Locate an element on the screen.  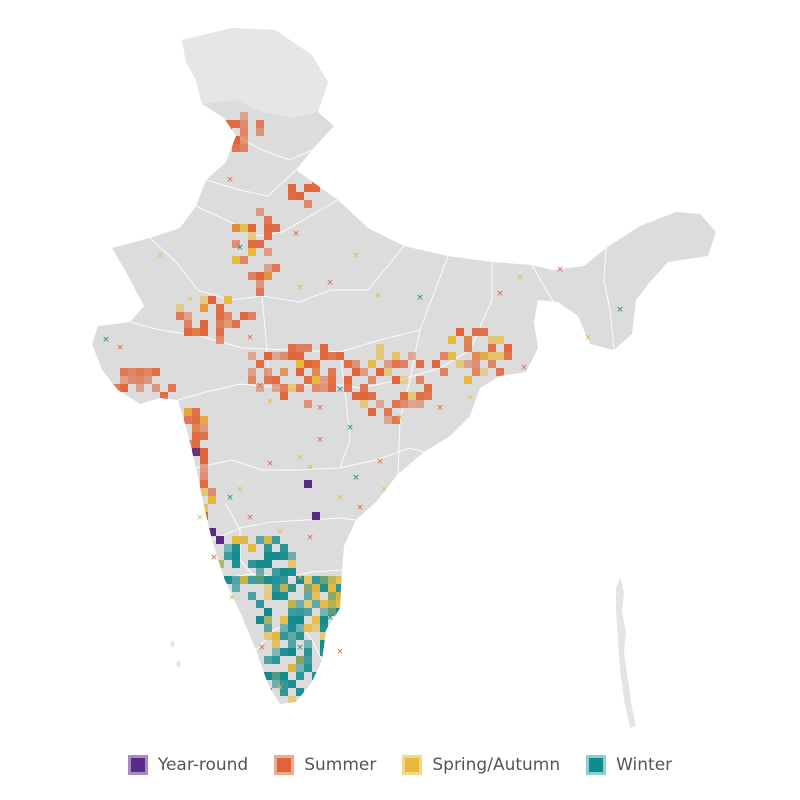
legend-swatch-summer is located at coordinates (284, 765).